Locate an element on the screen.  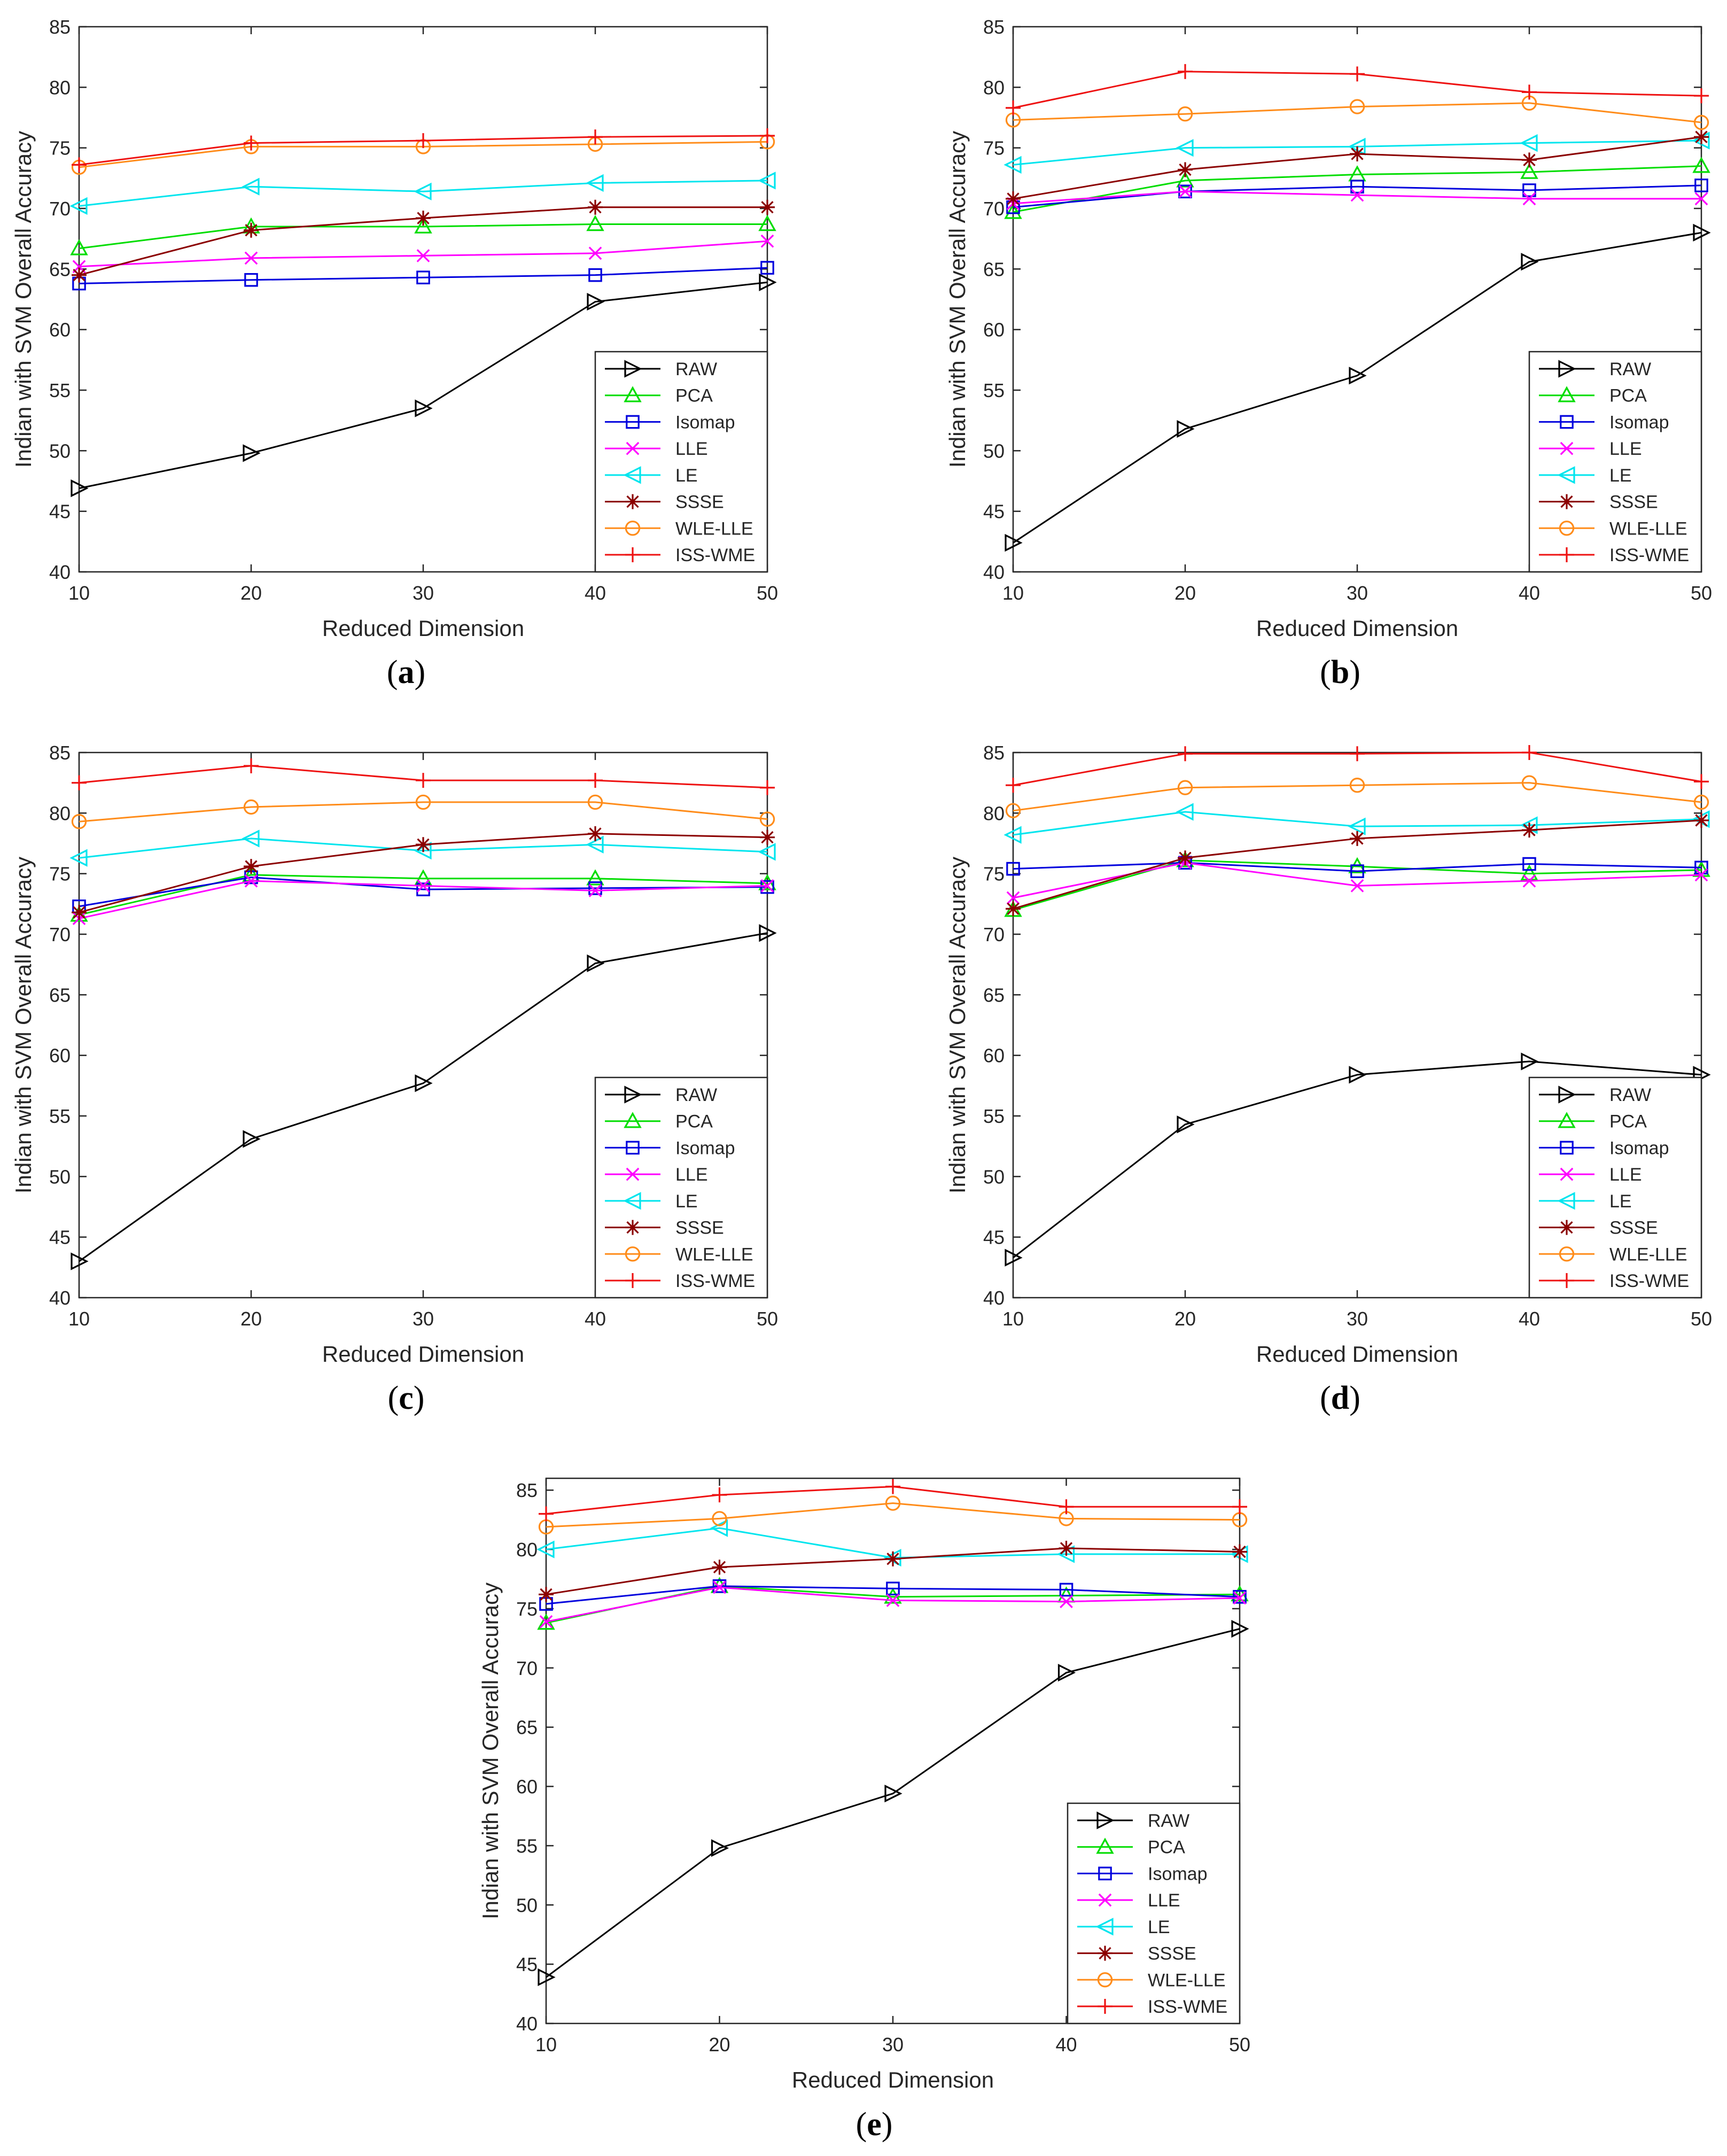
x-tick-label: 50 is located at coordinates (767, 593).